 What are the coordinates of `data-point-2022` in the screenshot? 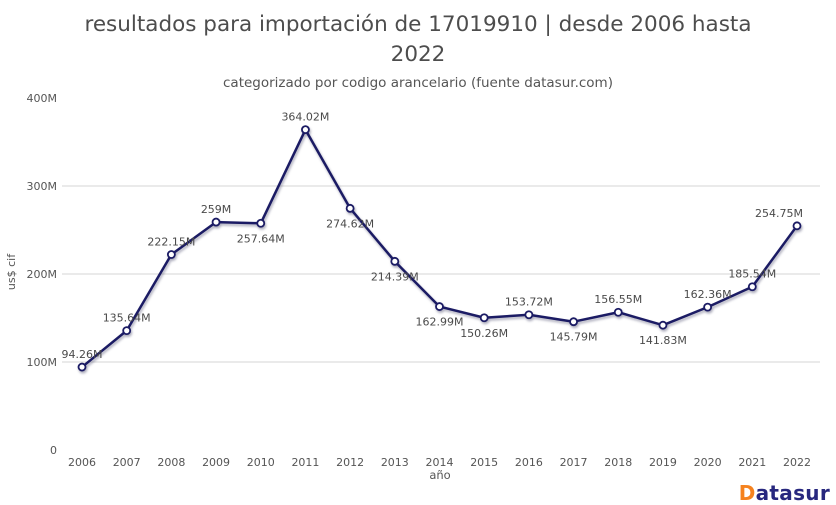 It's located at (797, 226).